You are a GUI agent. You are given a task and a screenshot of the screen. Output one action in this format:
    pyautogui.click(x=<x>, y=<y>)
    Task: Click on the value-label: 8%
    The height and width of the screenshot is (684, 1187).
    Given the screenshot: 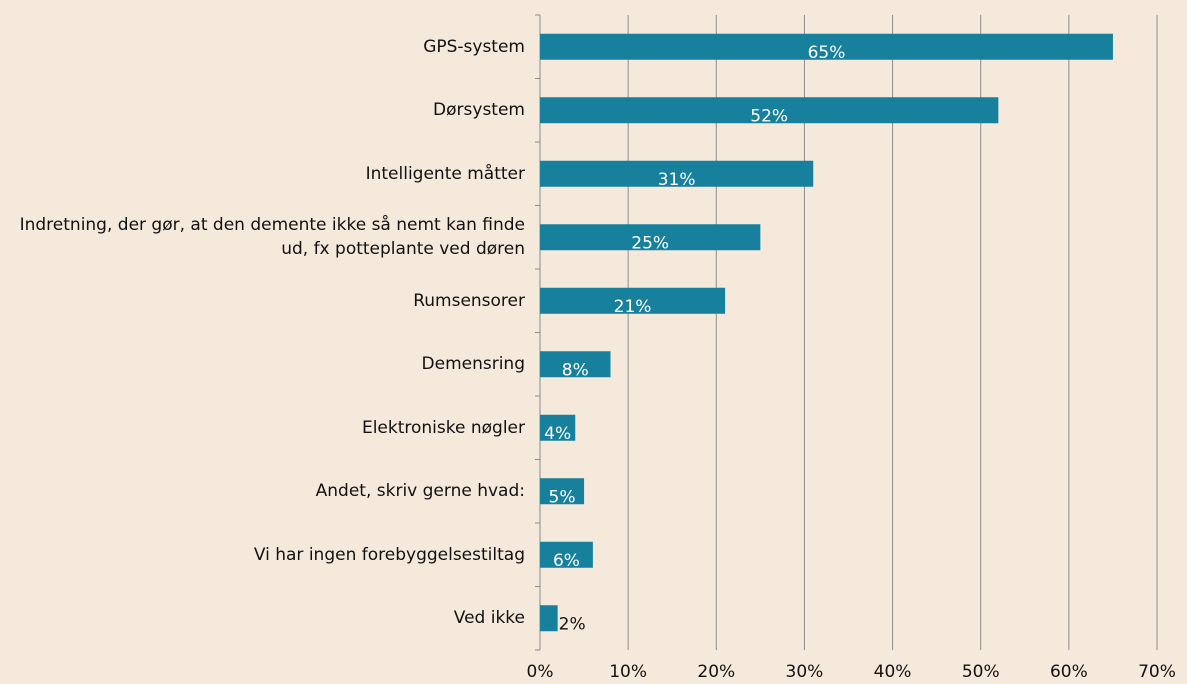 What is the action you would take?
    pyautogui.click(x=575, y=370)
    